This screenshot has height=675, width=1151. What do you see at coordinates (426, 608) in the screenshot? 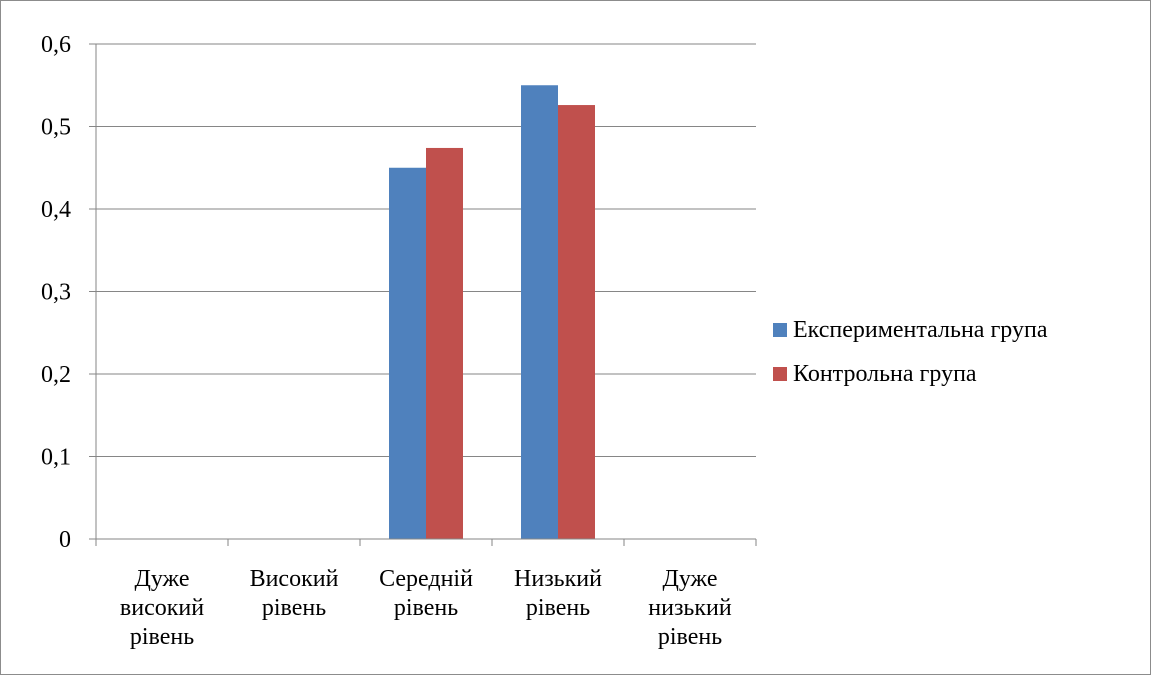
I see `x-category-label-2-line-1: рівень` at bounding box center [426, 608].